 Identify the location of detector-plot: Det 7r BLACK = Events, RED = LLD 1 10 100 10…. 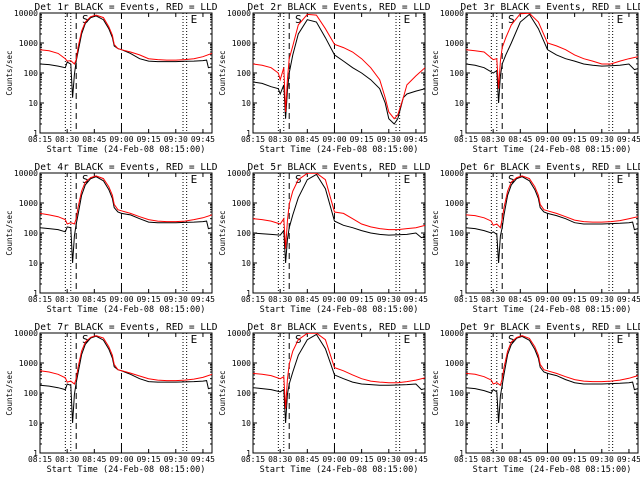
(111, 398).